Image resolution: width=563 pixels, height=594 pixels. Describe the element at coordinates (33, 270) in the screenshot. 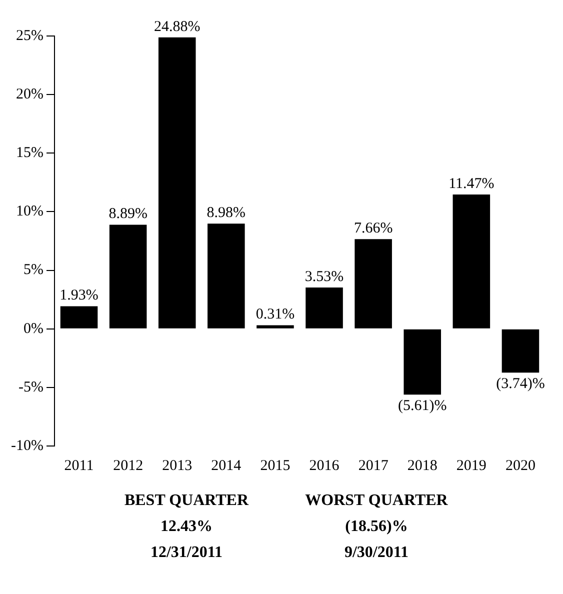

I see `y-tick-label: 5%` at that location.